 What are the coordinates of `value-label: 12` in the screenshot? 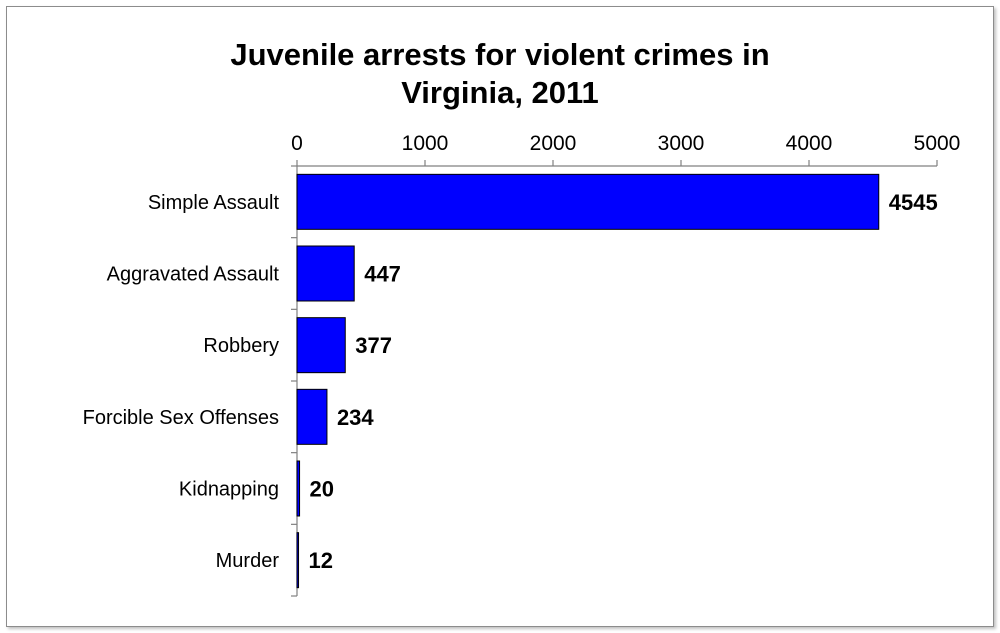 It's located at (321, 560).